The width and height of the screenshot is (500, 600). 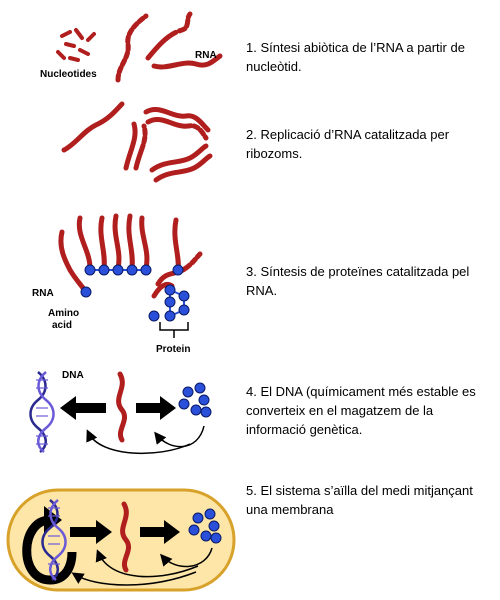 I want to click on dna-helix-cell, so click(x=54, y=540).